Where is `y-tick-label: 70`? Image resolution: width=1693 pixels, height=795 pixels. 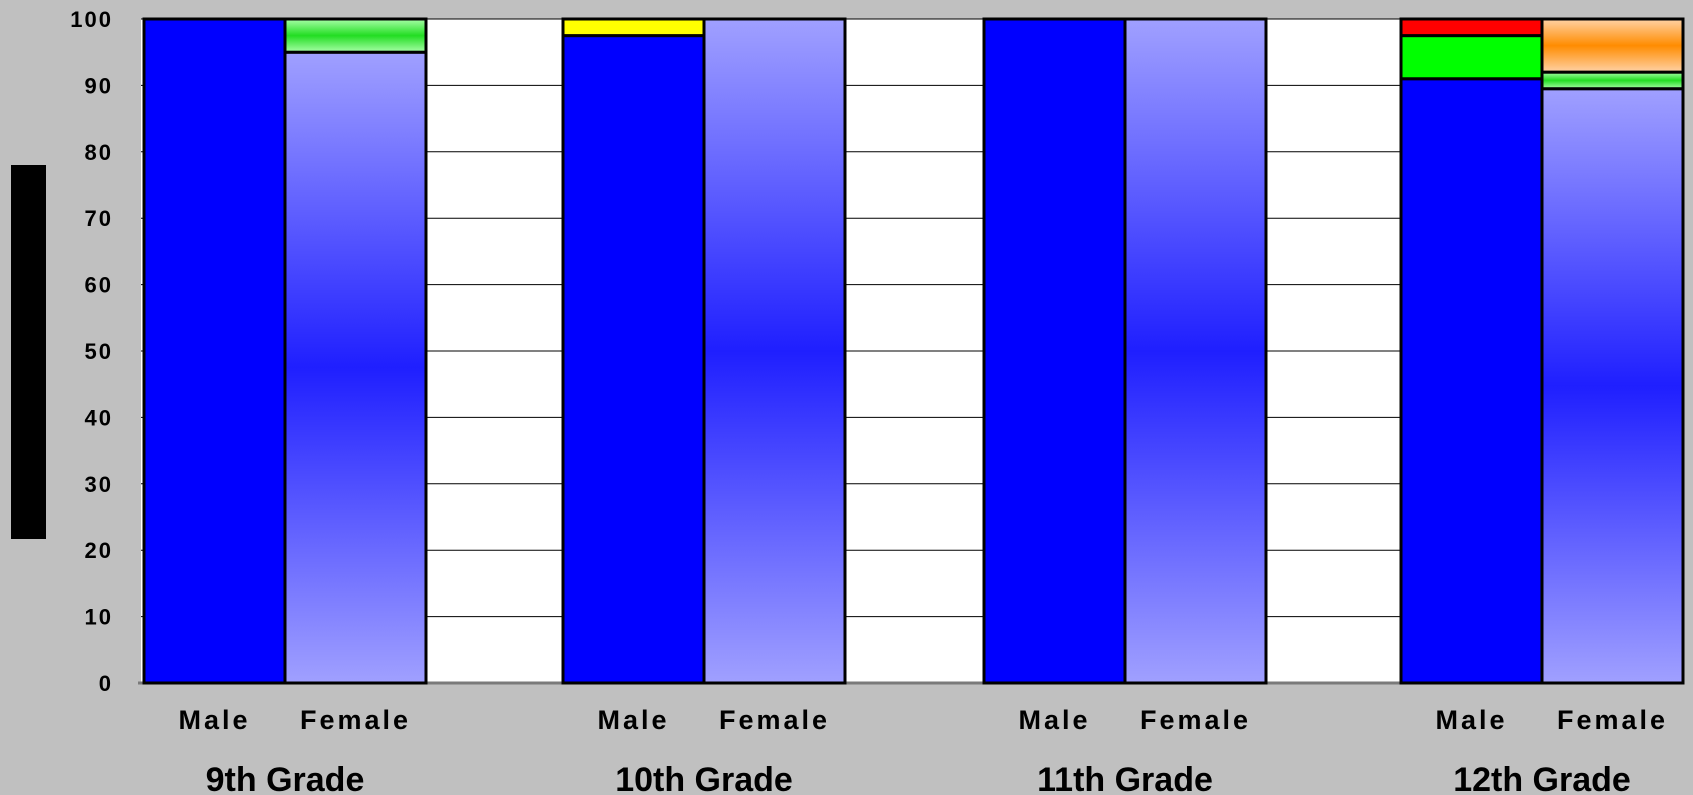 y-tick-label: 70 is located at coordinates (99, 218).